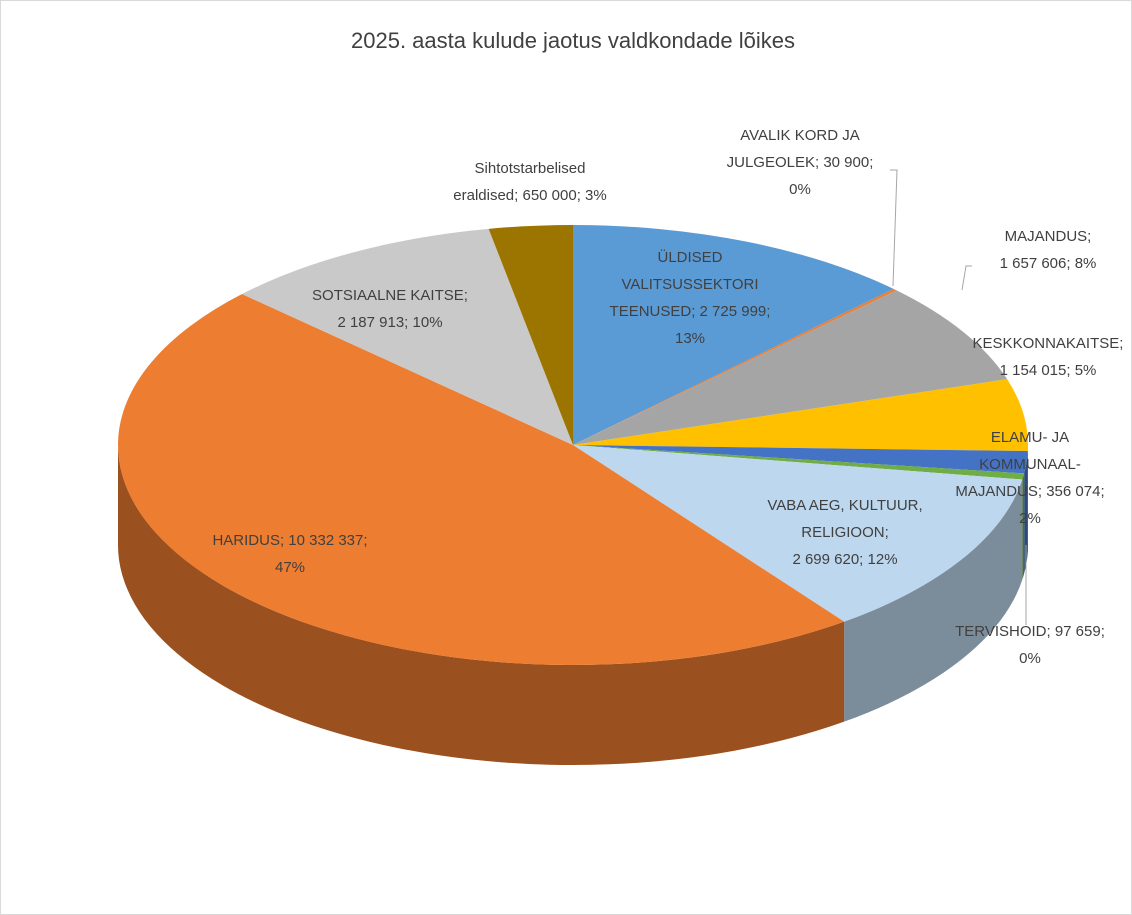 The height and width of the screenshot is (915, 1132). I want to click on data-label: Sihtotstarbelised, so click(530, 168).